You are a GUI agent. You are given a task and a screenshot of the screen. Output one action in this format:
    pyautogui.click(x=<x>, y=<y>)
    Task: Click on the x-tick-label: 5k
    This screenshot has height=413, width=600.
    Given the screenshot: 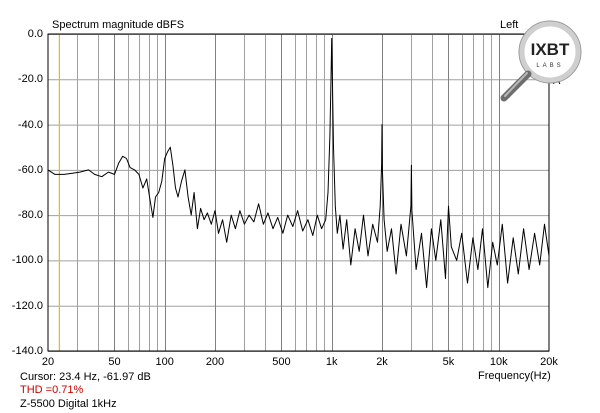 What is the action you would take?
    pyautogui.click(x=448, y=362)
    